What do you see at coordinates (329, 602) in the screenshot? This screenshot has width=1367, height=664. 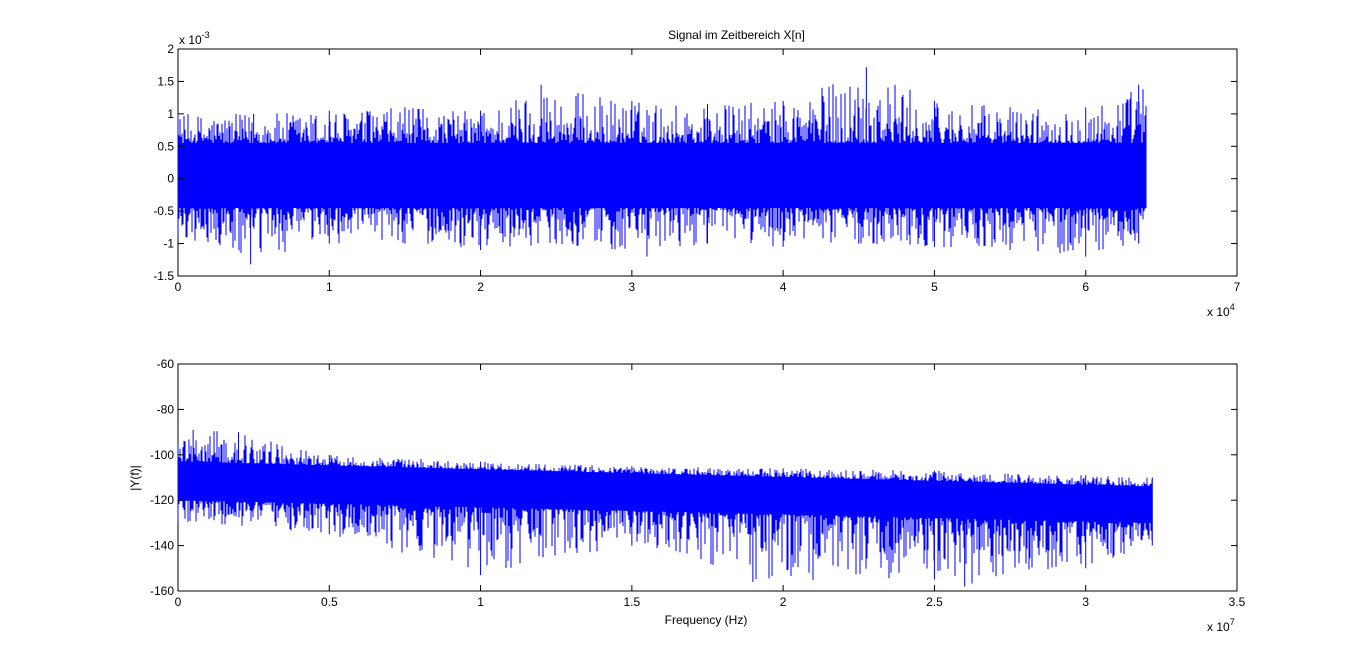 I see `x-tick-label: 0.5` at bounding box center [329, 602].